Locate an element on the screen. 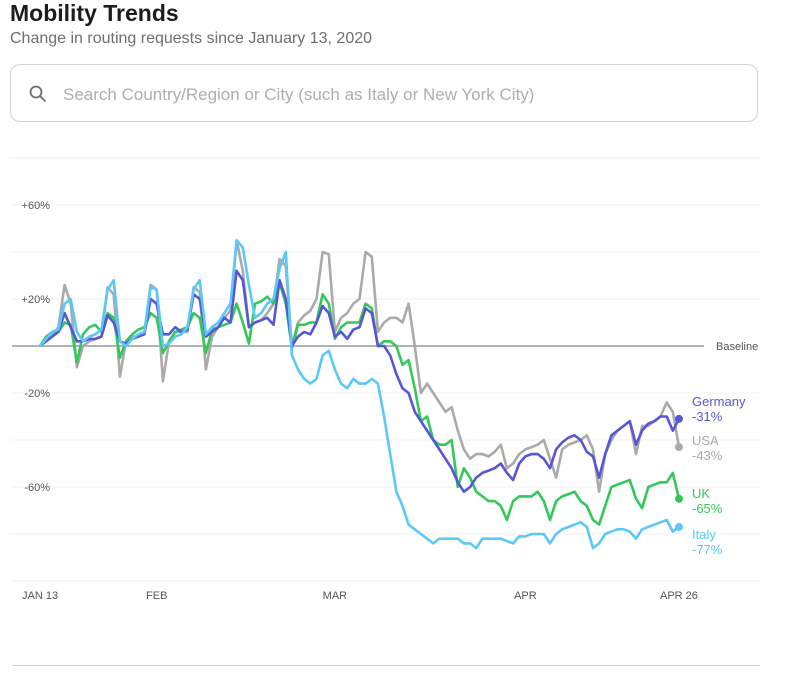  legend-value-uk: -65% is located at coordinates (707, 508).